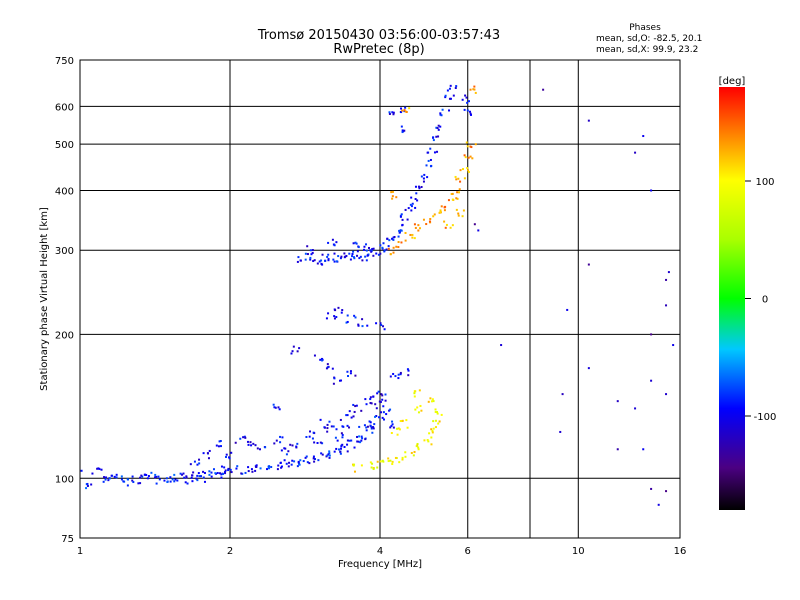 The height and width of the screenshot is (600, 800). Describe the element at coordinates (64, 479) in the screenshot. I see `y-tick-label: 100` at that location.